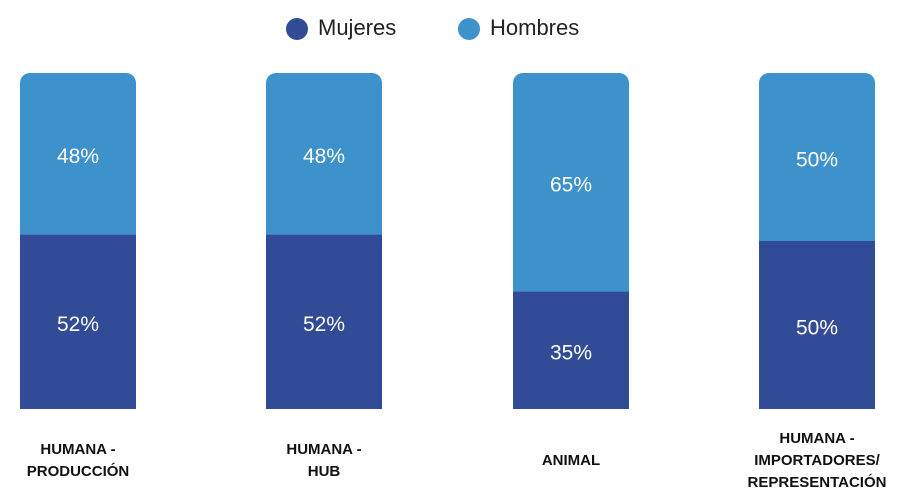 Image resolution: width=921 pixels, height=500 pixels. What do you see at coordinates (534, 27) in the screenshot?
I see `legend-label: Hombres` at bounding box center [534, 27].